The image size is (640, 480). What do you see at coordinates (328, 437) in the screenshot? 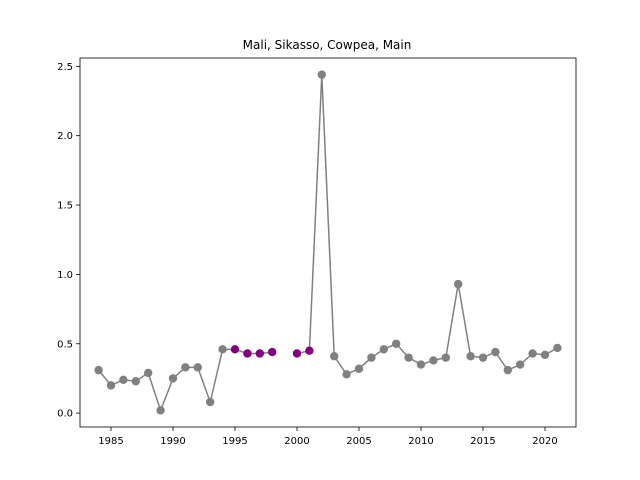
I see `x-axis: 1985 1990 1995 2000 2005 2010 2015 2020` at bounding box center [328, 437].